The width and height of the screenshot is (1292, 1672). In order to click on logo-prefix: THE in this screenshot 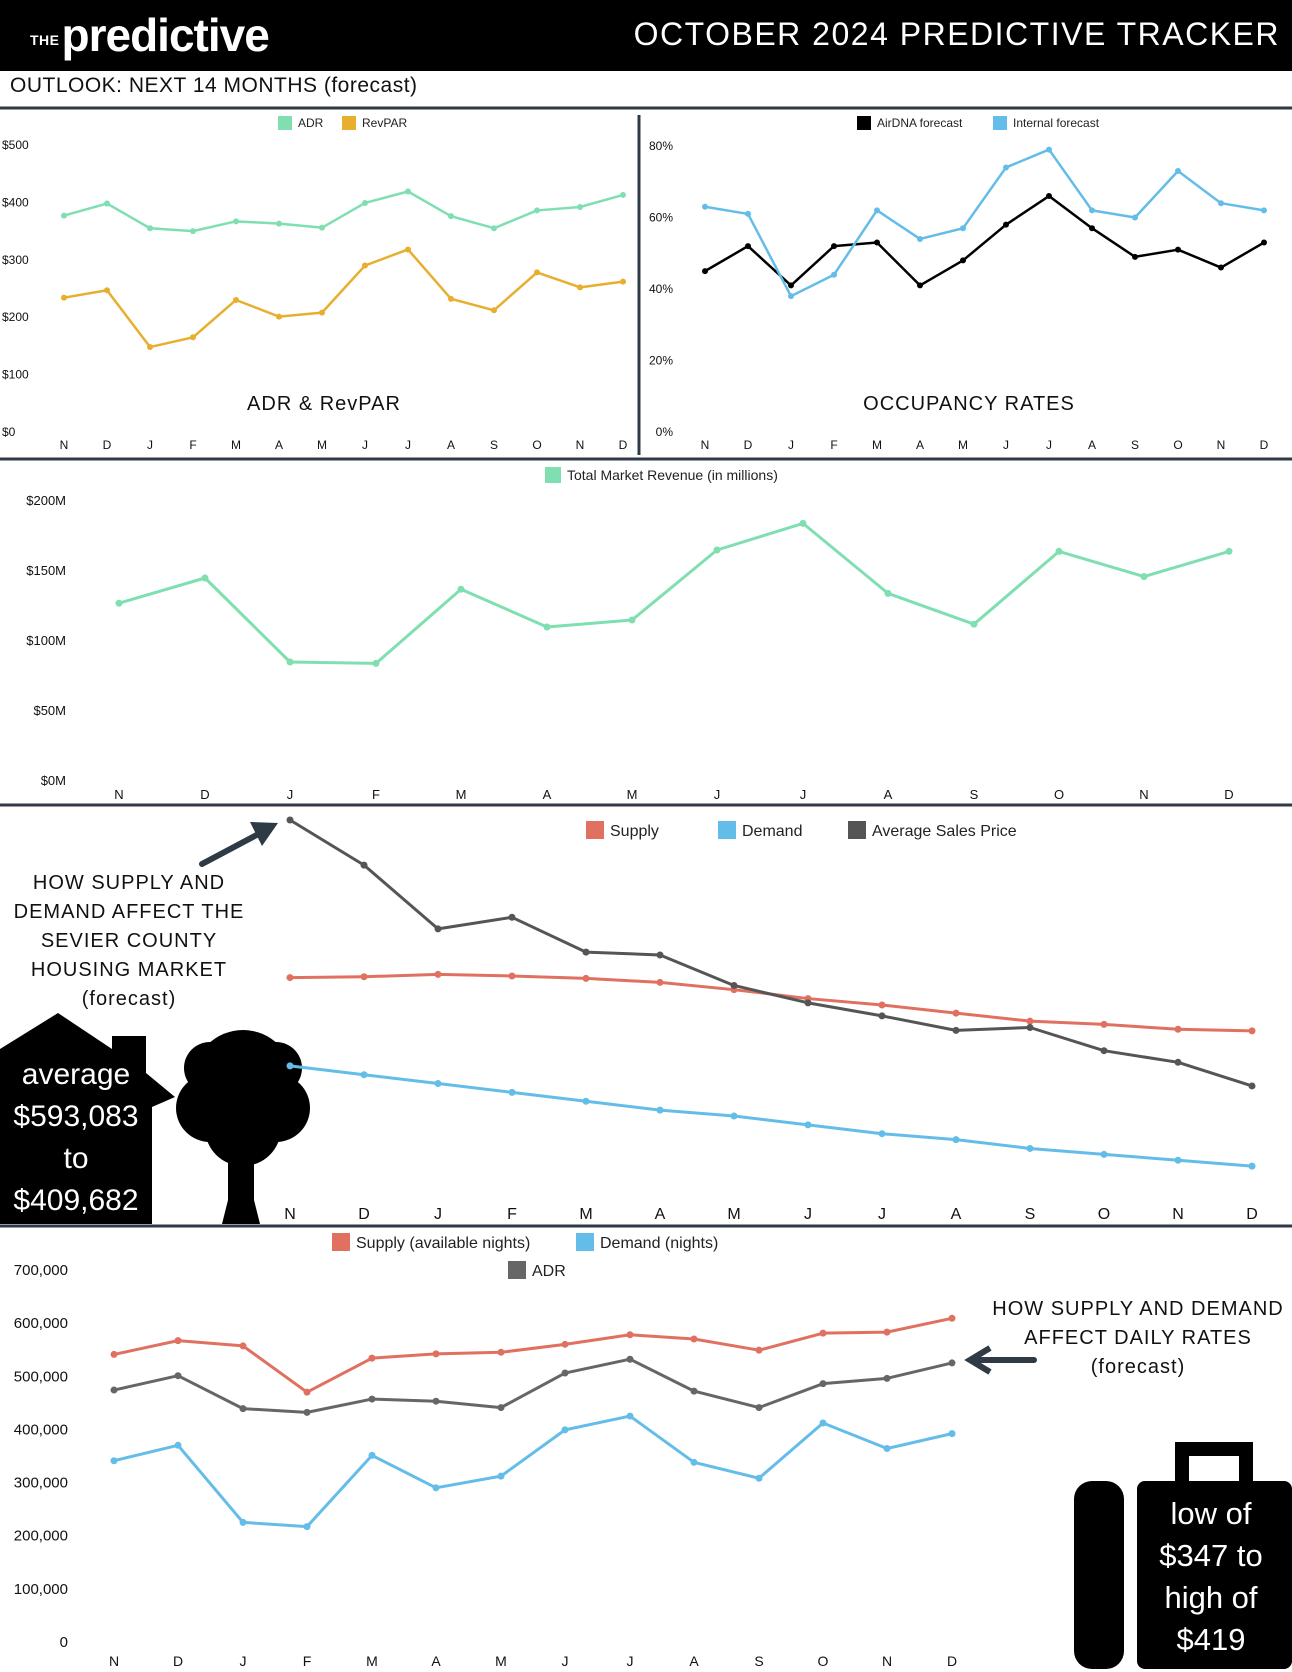, I will do `click(45, 40)`.